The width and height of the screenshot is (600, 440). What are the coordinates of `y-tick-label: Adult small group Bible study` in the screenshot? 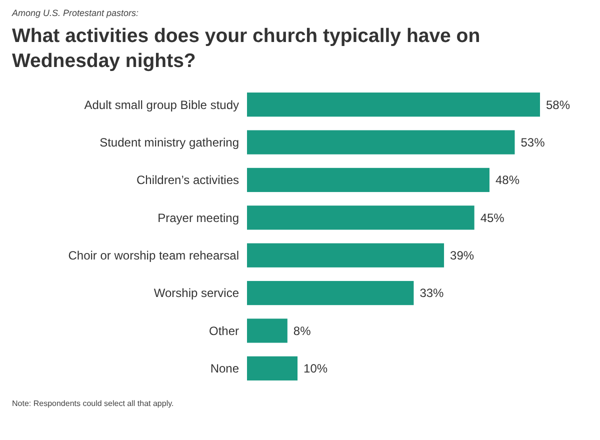 It's located at (161, 105).